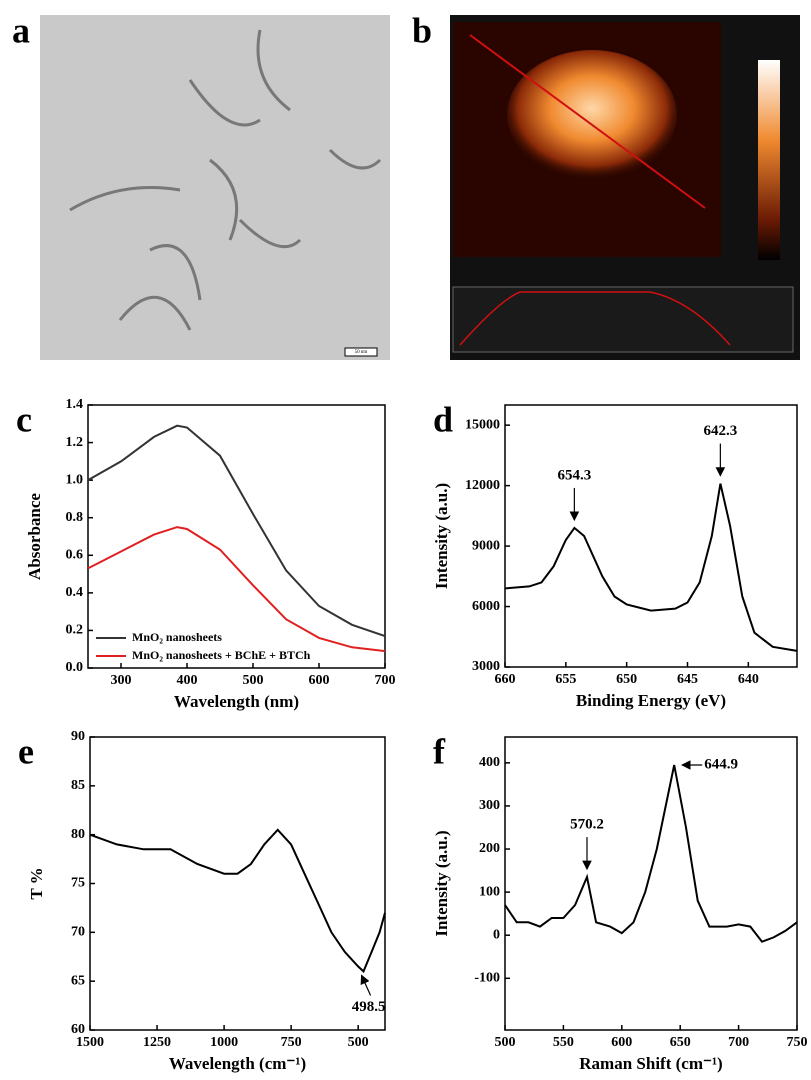 This screenshot has height=1080, width=811. Describe the element at coordinates (21, 30) in the screenshot. I see `panel-label: a` at that location.